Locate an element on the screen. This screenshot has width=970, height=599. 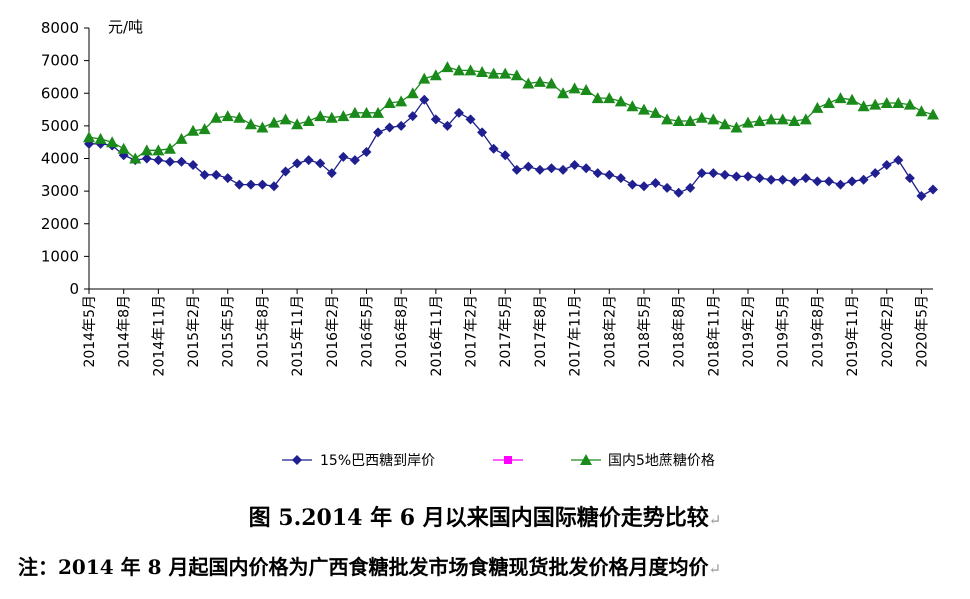
x-tick-label: 2015年5月 is located at coordinates (229, 331).